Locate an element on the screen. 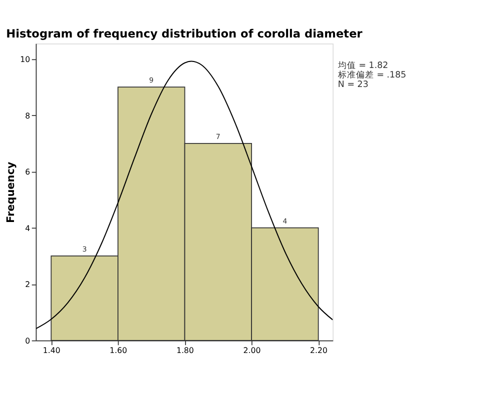  text: 均值 = 1.82 is located at coordinates (362, 65).